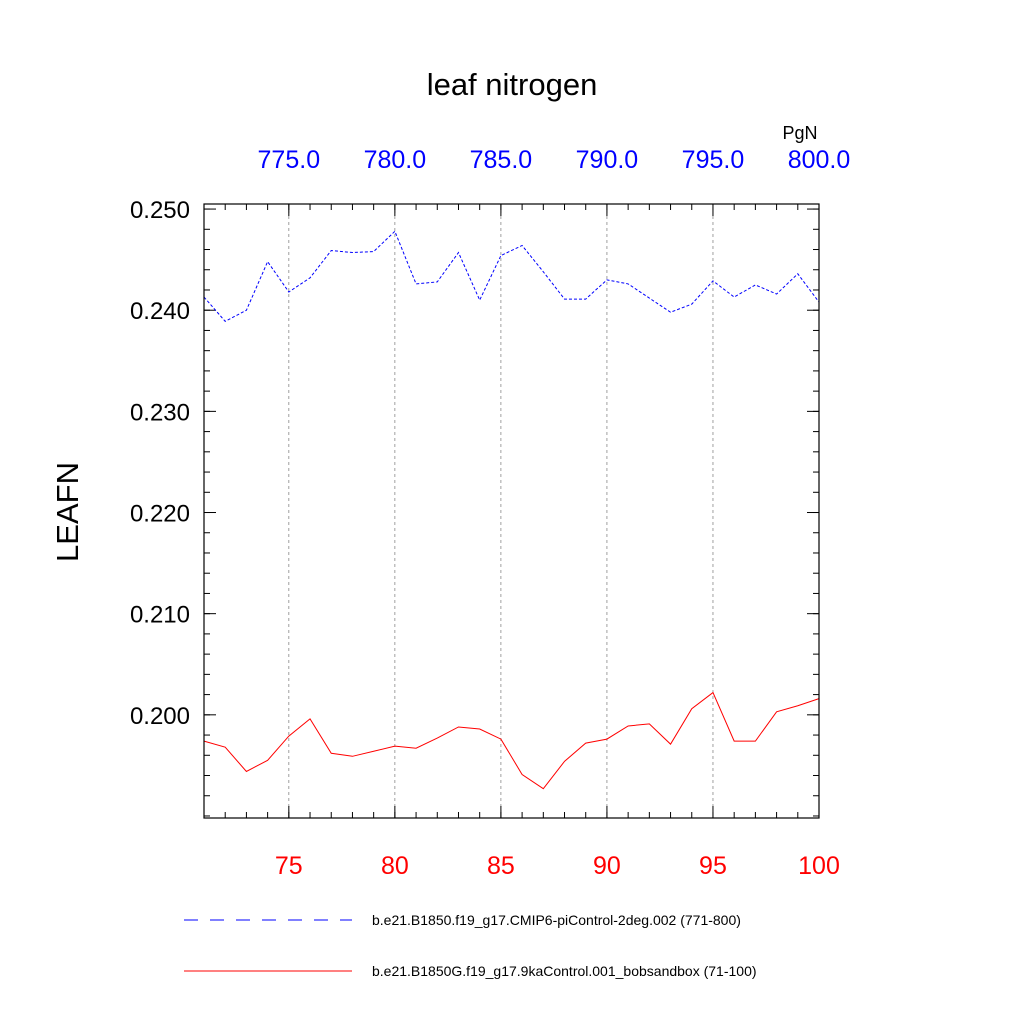 The height and width of the screenshot is (1024, 1024). Describe the element at coordinates (160, 311) in the screenshot. I see `y-tick-label-4: 0.240` at that location.